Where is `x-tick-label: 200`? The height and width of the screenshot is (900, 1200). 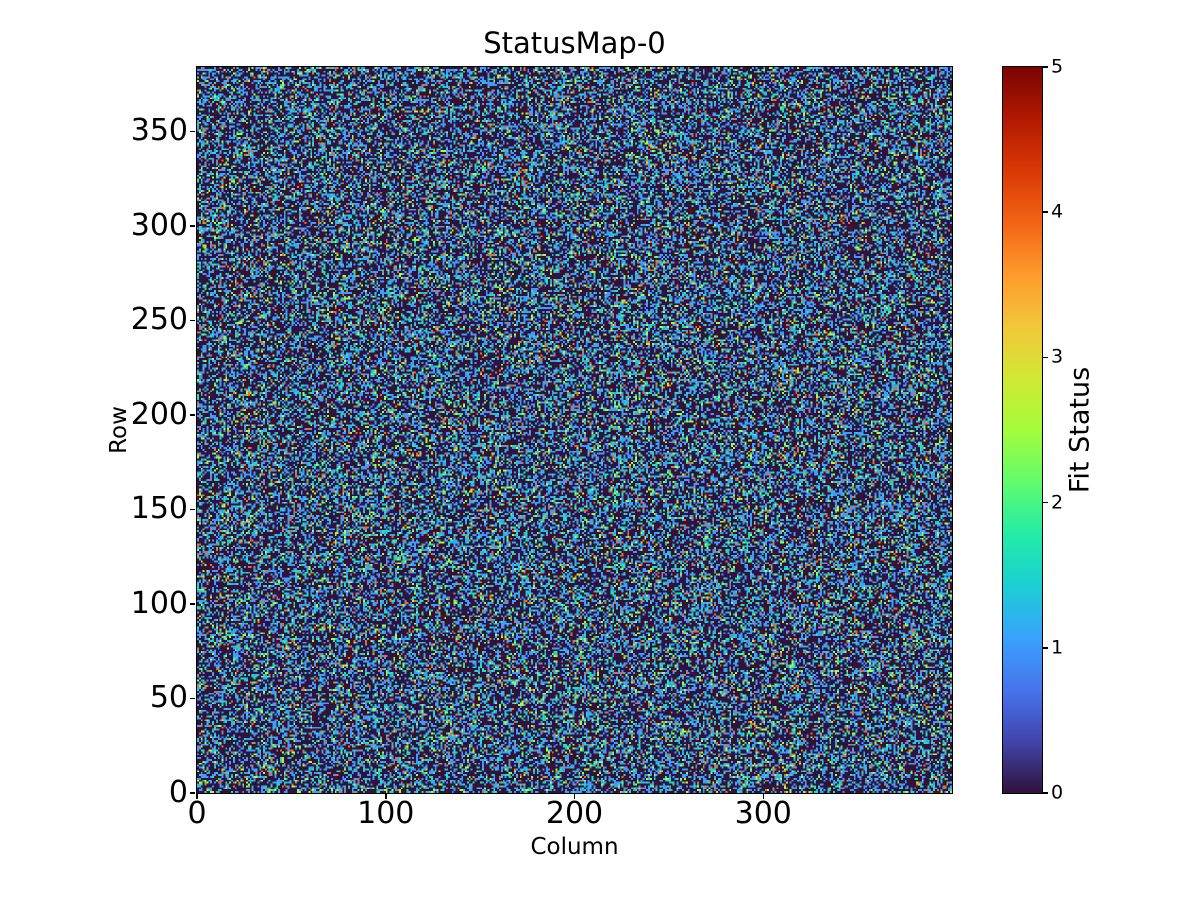 x-tick-label: 200 is located at coordinates (574, 813).